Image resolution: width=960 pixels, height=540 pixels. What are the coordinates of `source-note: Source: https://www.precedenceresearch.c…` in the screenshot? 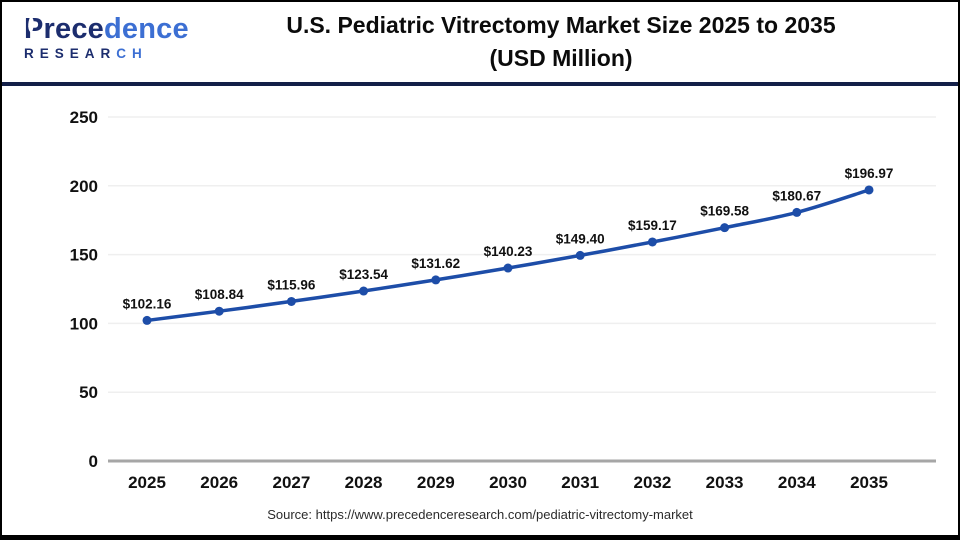 It's located at (480, 514).